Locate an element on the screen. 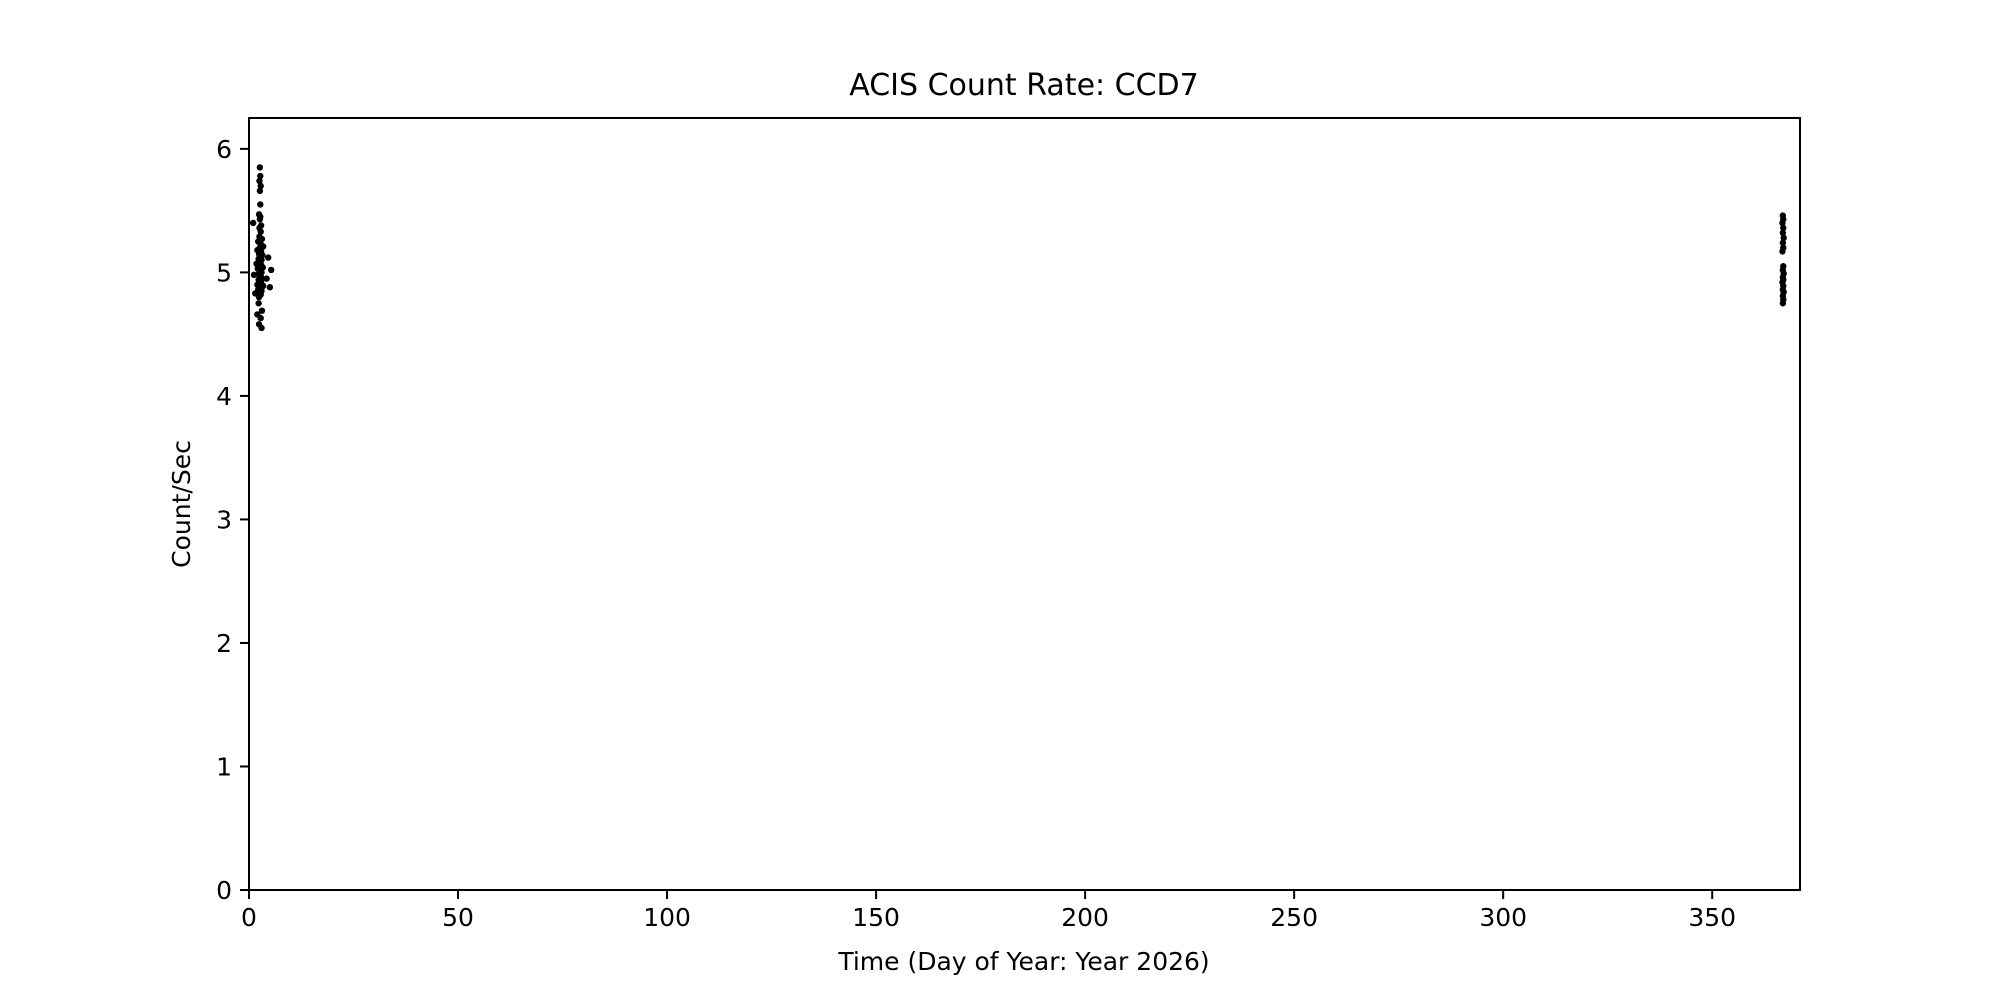 The image size is (2000, 1000). x-tick-label: 350 is located at coordinates (1712, 917).